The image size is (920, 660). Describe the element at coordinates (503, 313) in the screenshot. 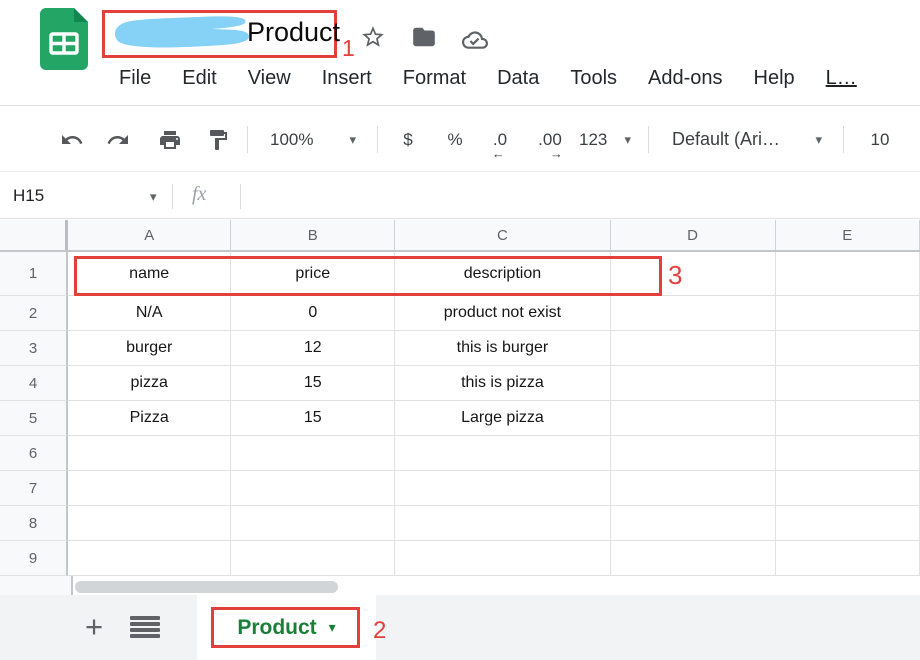

I see `cell-C2: product not exist` at that location.